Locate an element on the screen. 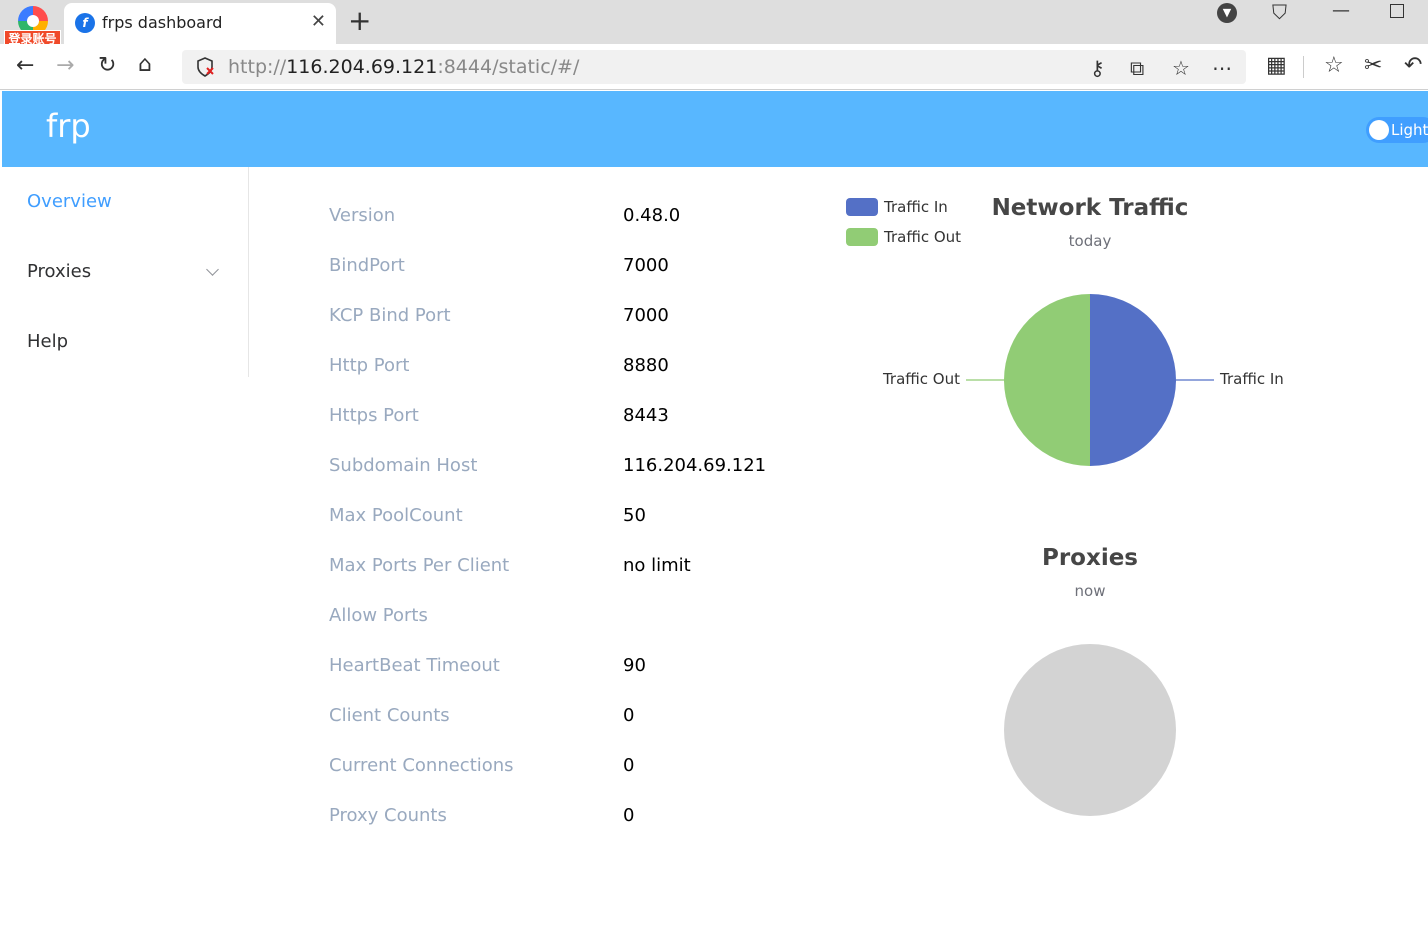 The image size is (1428, 952). minimize-icon: — is located at coordinates (1341, 10).